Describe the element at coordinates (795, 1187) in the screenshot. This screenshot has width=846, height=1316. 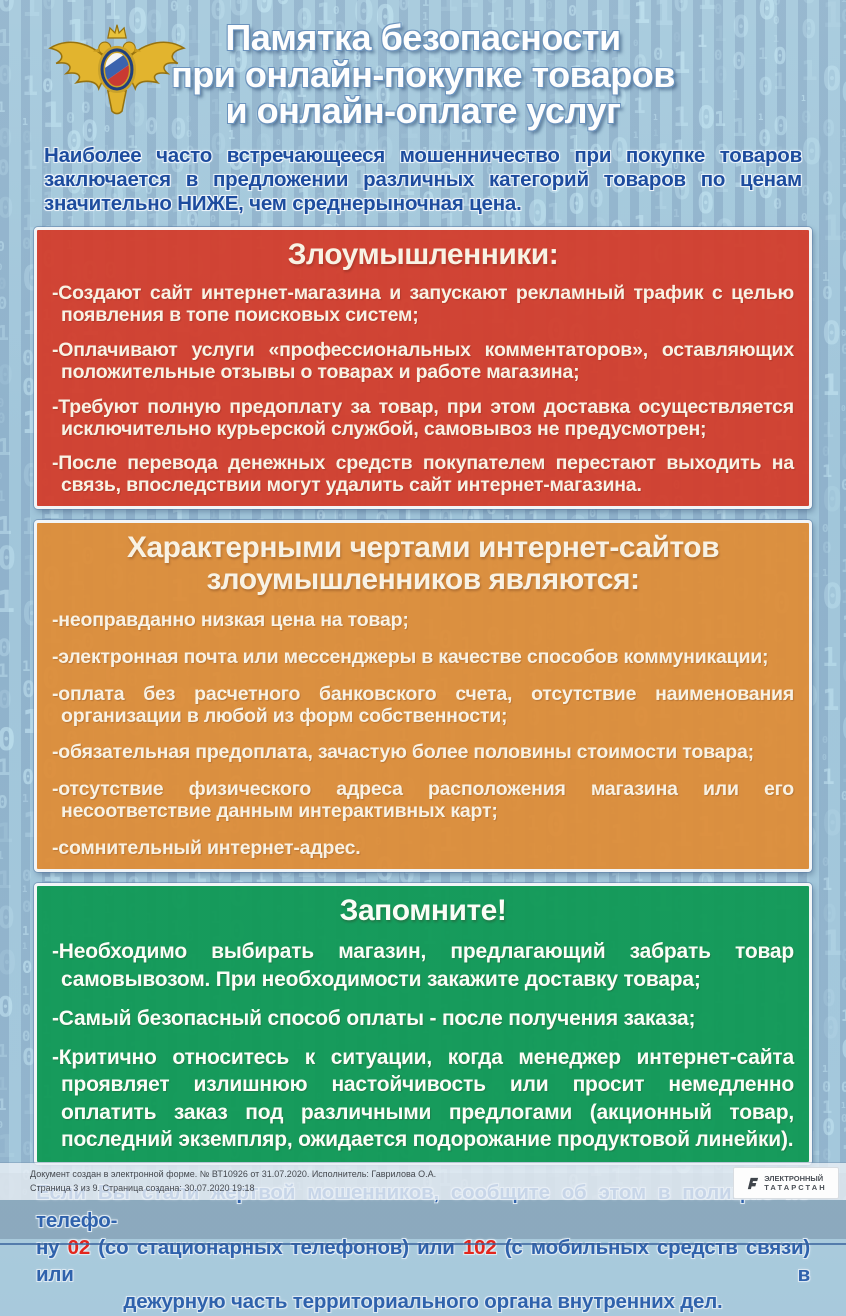
I see `logo-line-2: ТАТАРСТАН` at that location.